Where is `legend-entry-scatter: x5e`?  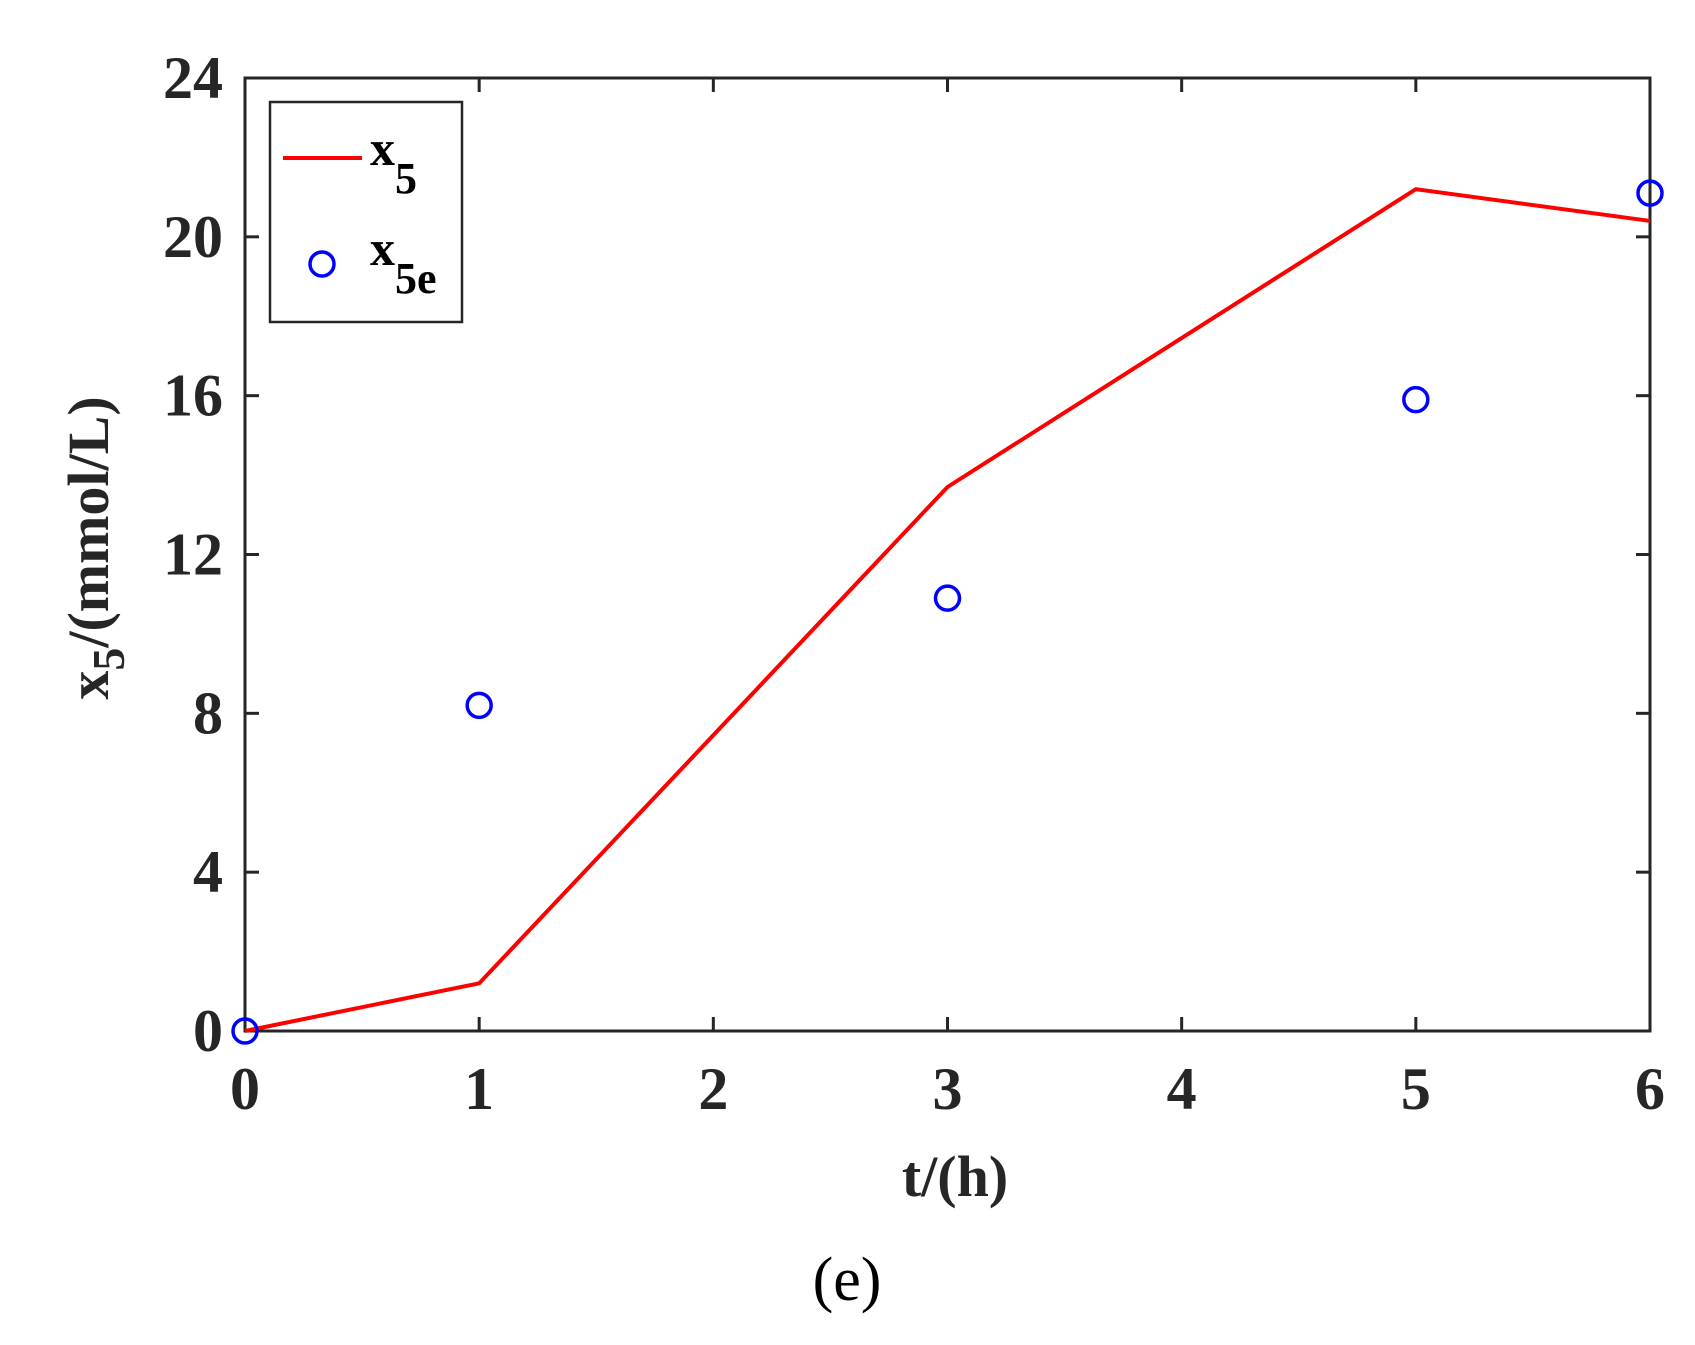 legend-entry-scatter: x5e is located at coordinates (403, 261).